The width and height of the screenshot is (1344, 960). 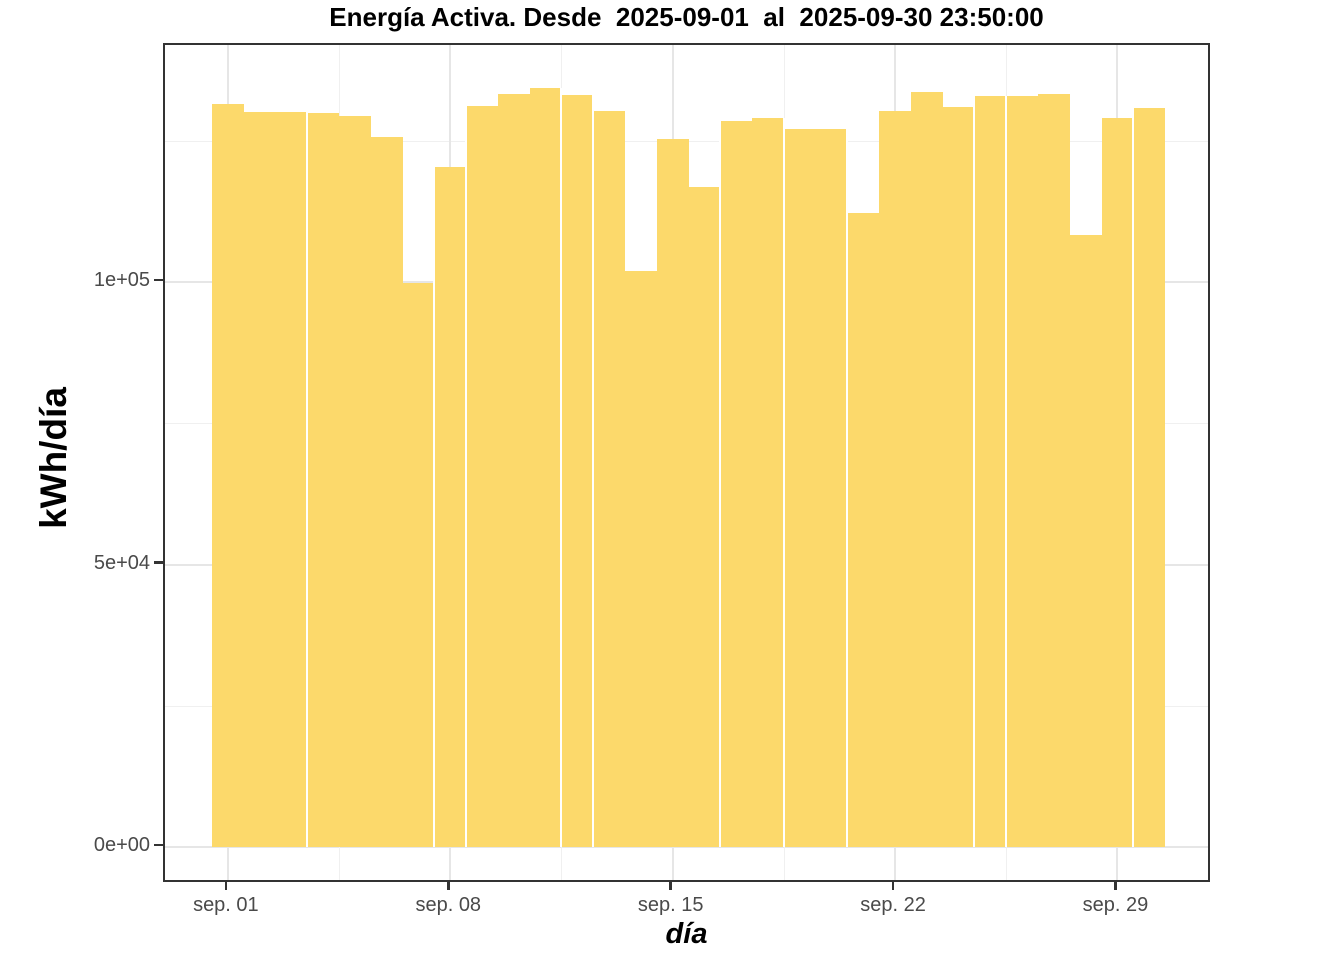 What do you see at coordinates (893, 905) in the screenshot?
I see `x-tick-label: sep. 22` at bounding box center [893, 905].